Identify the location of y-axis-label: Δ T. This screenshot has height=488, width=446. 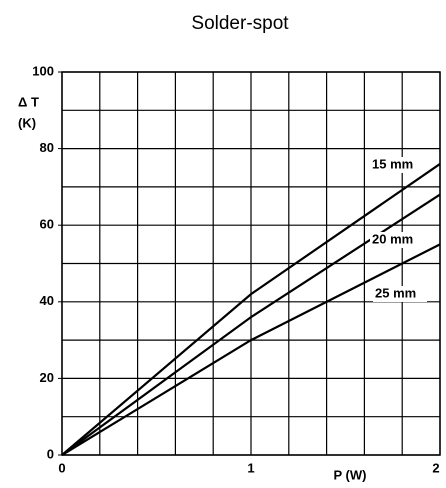
(28, 101).